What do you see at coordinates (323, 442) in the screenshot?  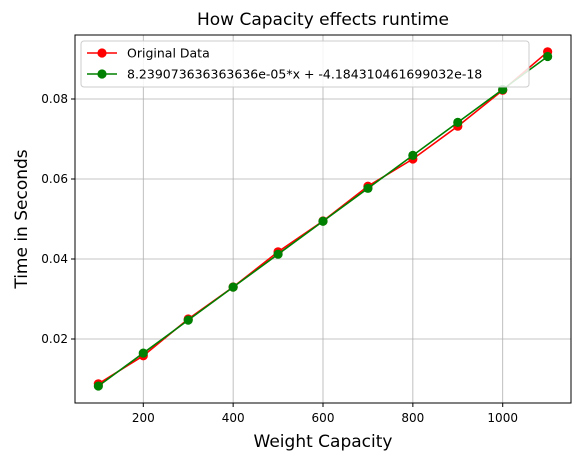 I see `x-axis-label: Weight Capacity` at bounding box center [323, 442].